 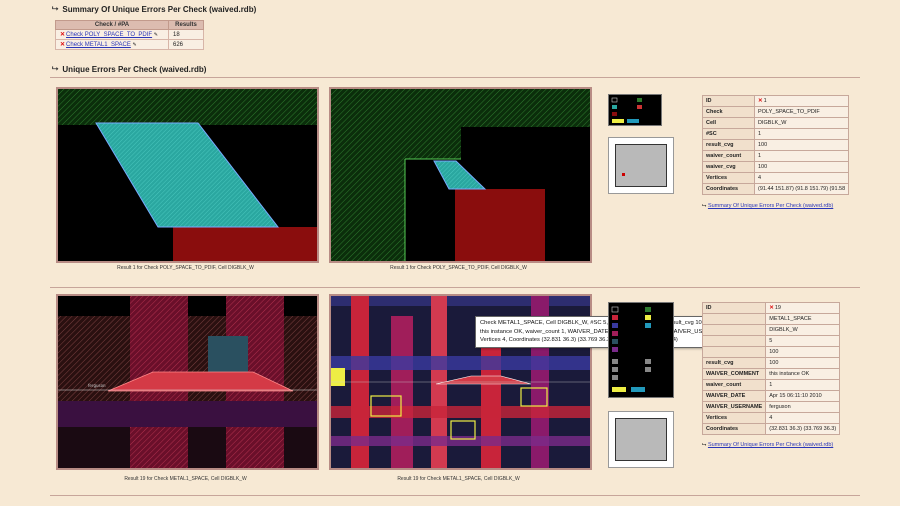 I want to click on layout-label: ferguson, so click(x=97, y=385).